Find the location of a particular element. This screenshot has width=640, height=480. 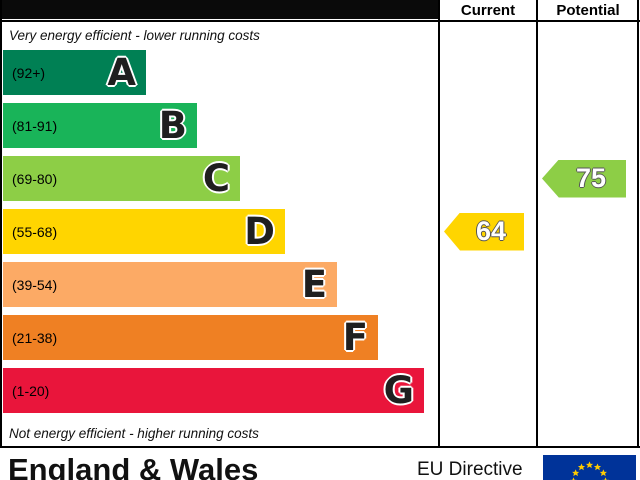

band-row-B: (81-91) B is located at coordinates (100, 125).